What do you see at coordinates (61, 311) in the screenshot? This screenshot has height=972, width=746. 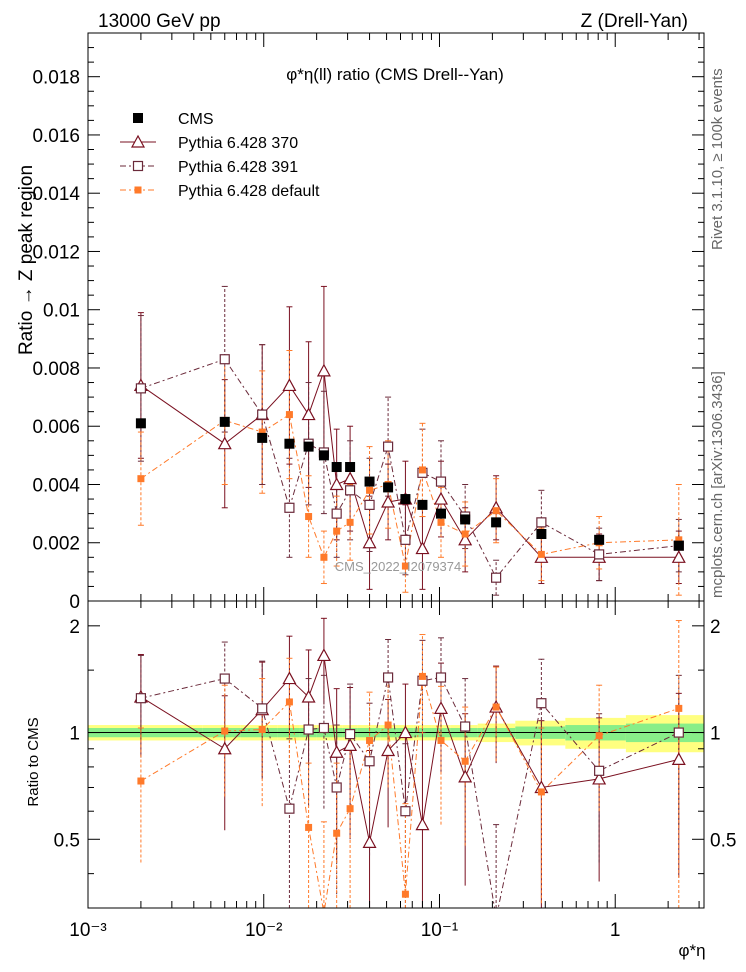 I see `main-y-tick-label: 0.01` at bounding box center [61, 311].